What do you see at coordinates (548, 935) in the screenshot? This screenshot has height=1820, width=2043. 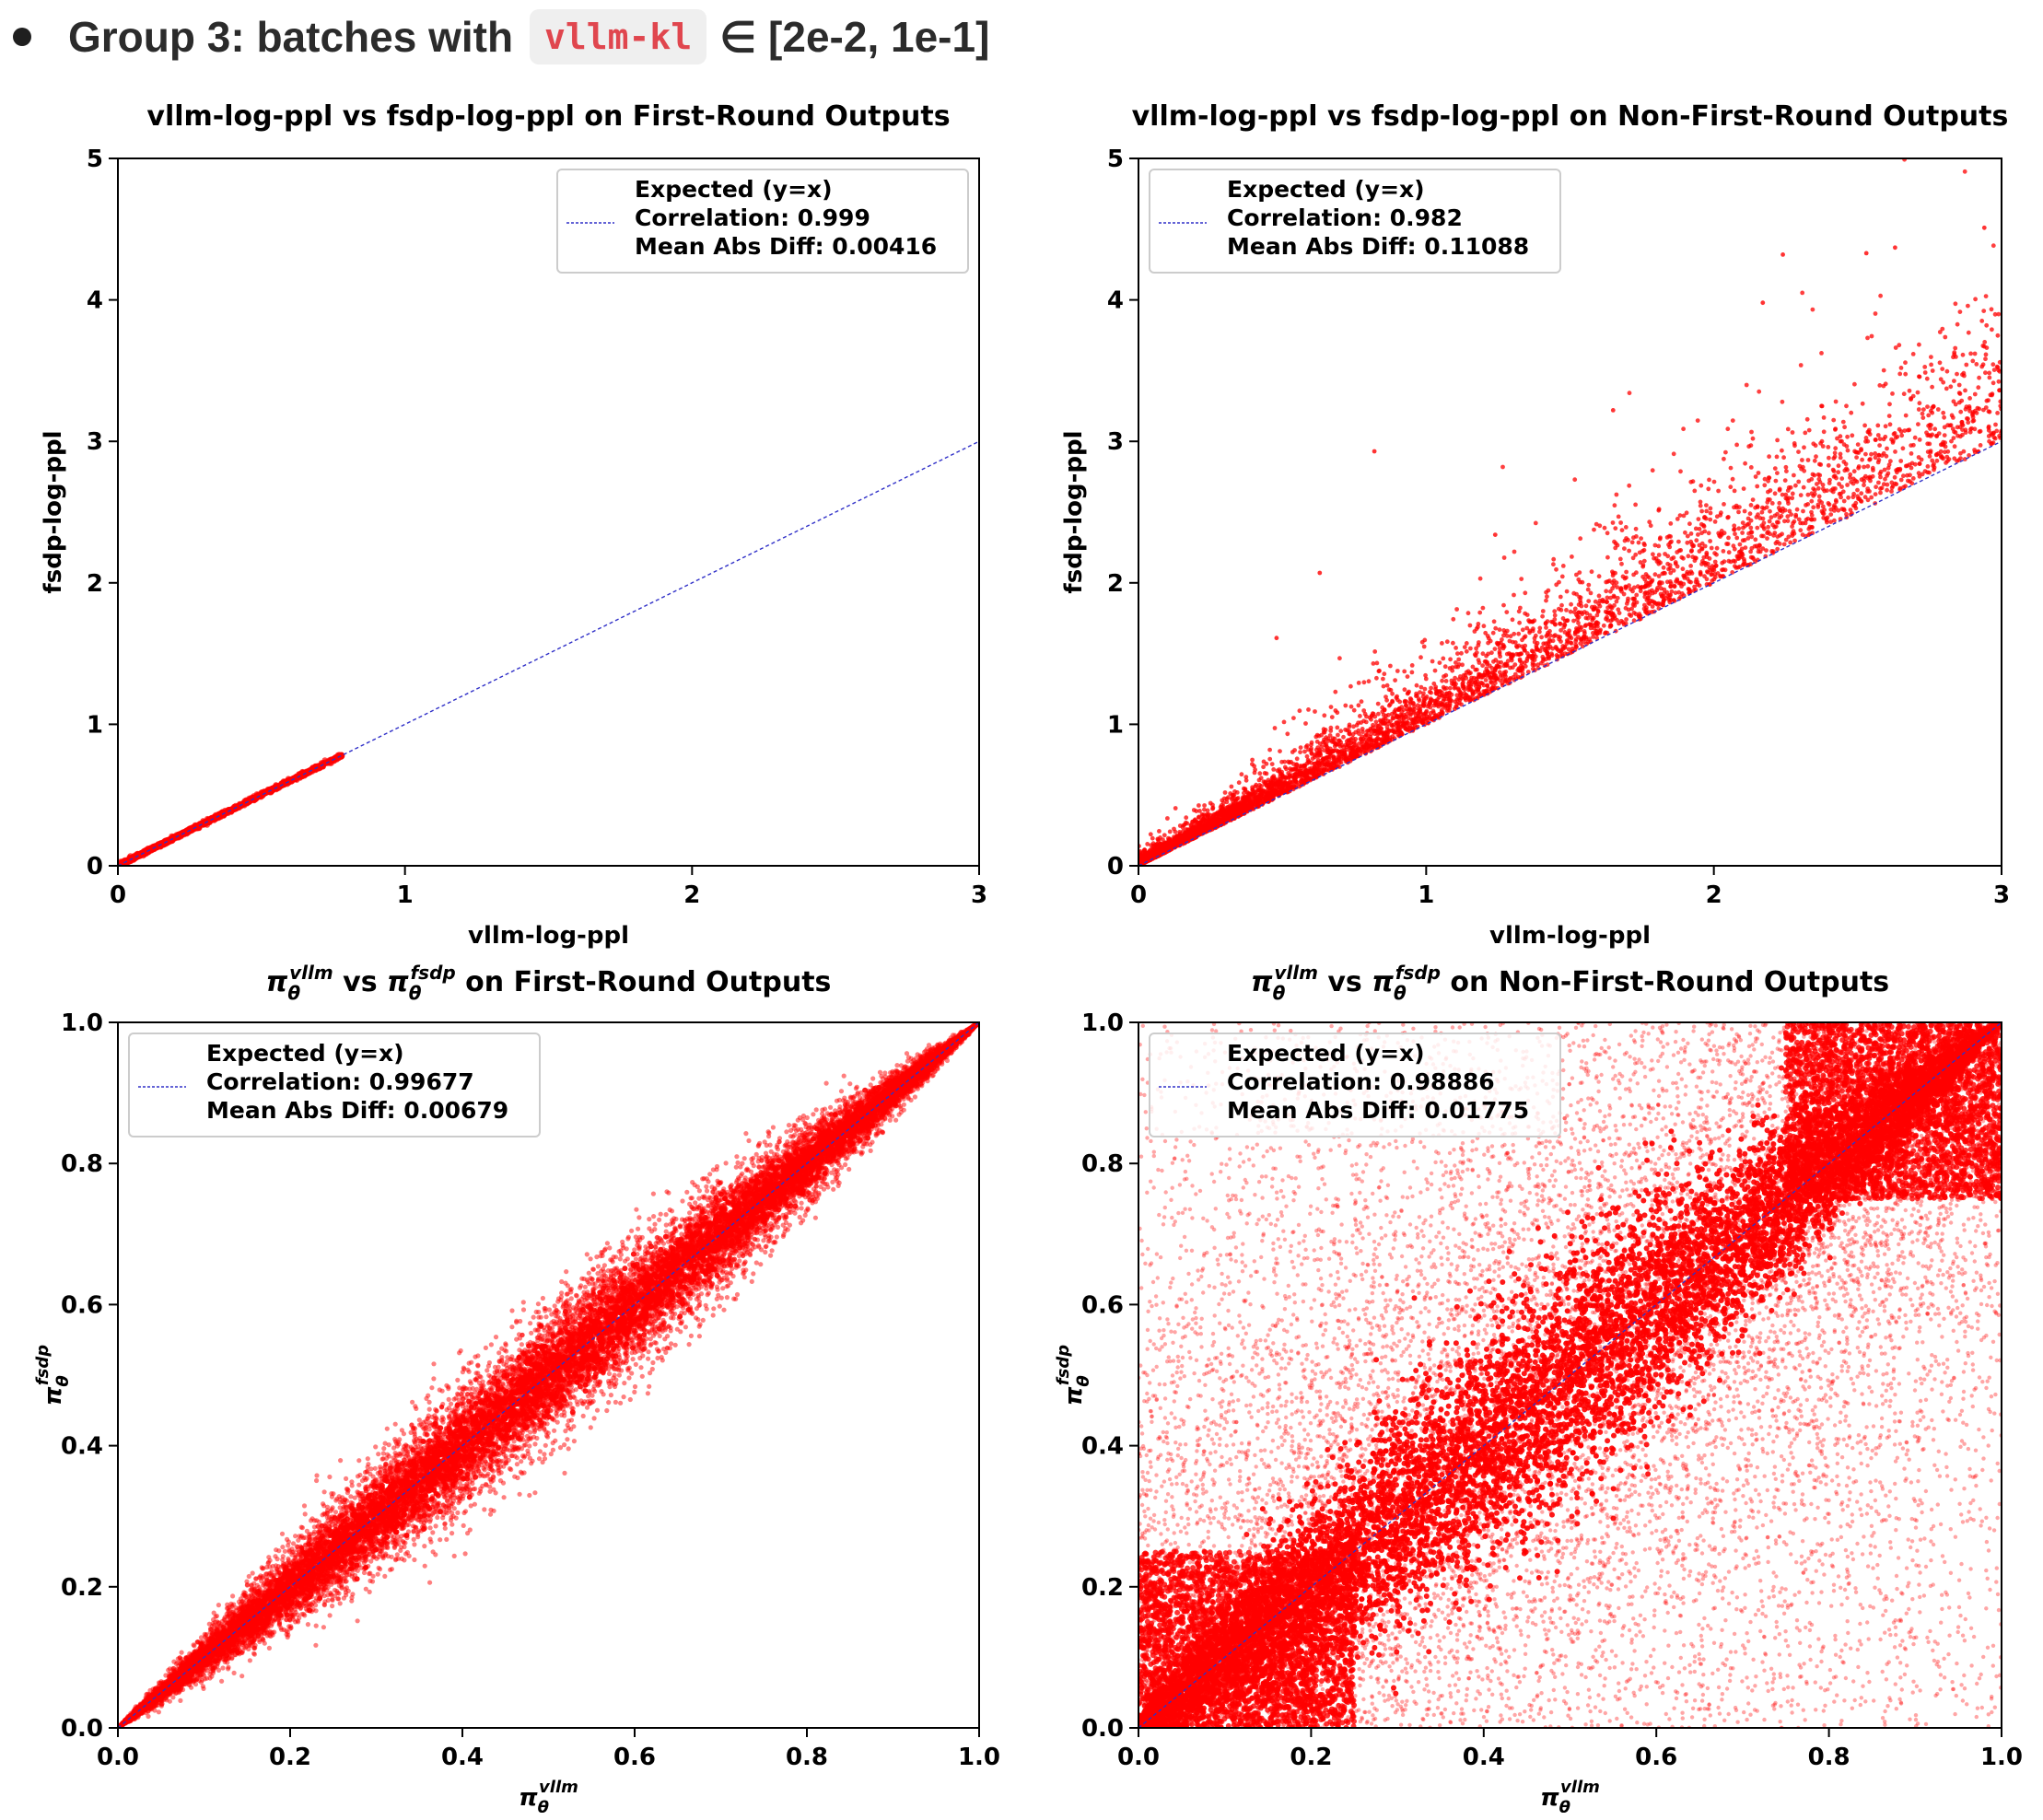 I see `x-axis-label: vllm-log-ppl` at bounding box center [548, 935].